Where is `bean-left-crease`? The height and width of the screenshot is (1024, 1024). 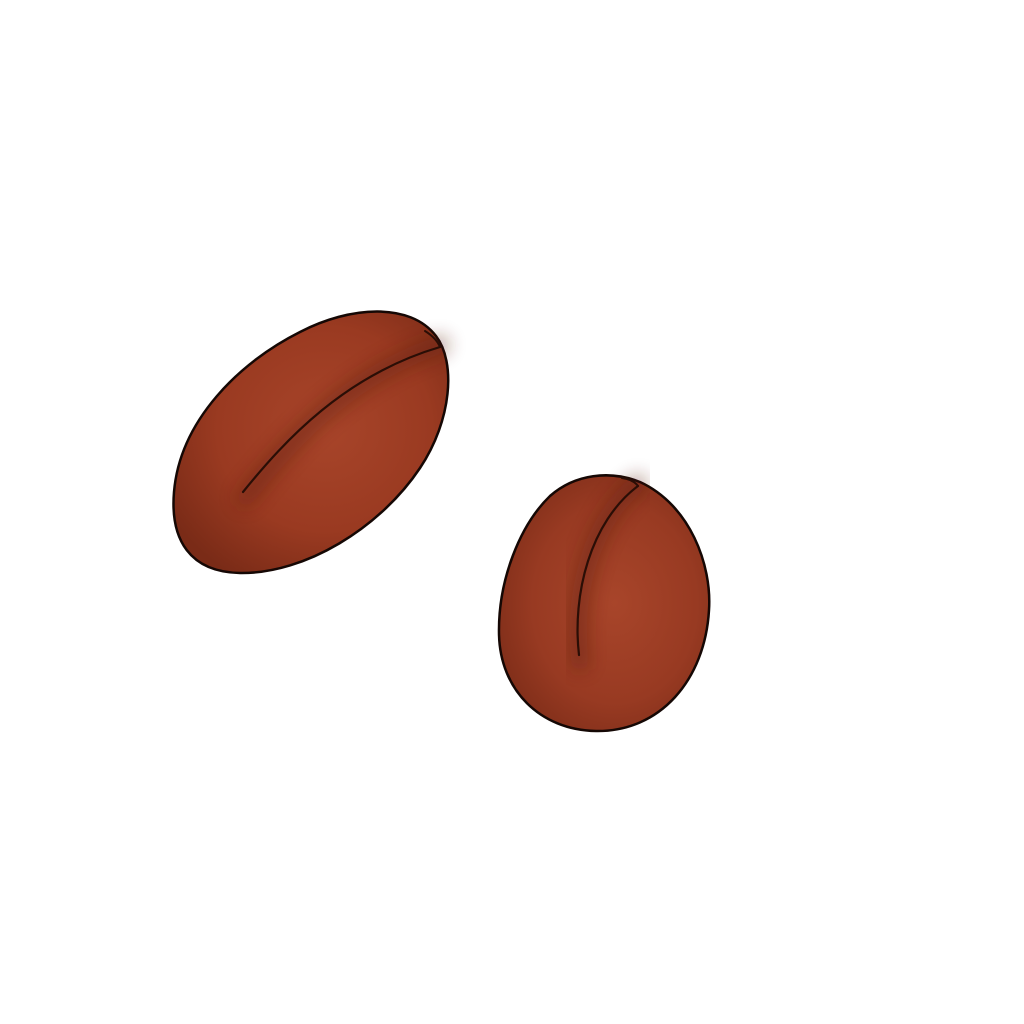 bean-left-crease is located at coordinates (341, 419).